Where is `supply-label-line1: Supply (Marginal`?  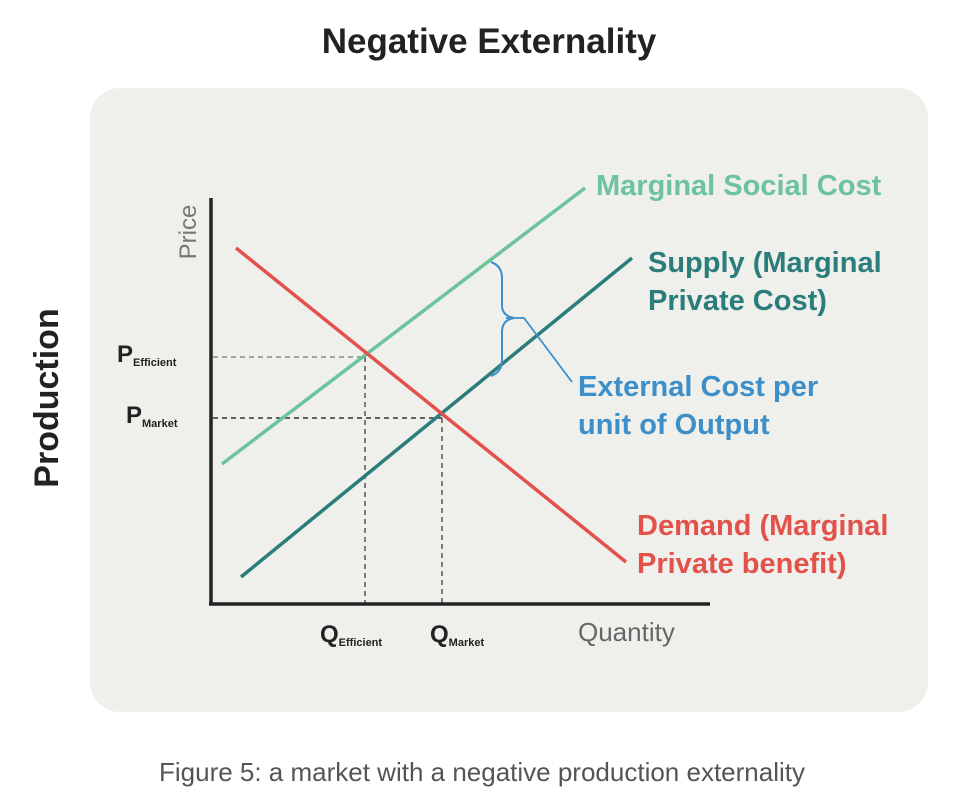 supply-label-line1: Supply (Marginal is located at coordinates (765, 263).